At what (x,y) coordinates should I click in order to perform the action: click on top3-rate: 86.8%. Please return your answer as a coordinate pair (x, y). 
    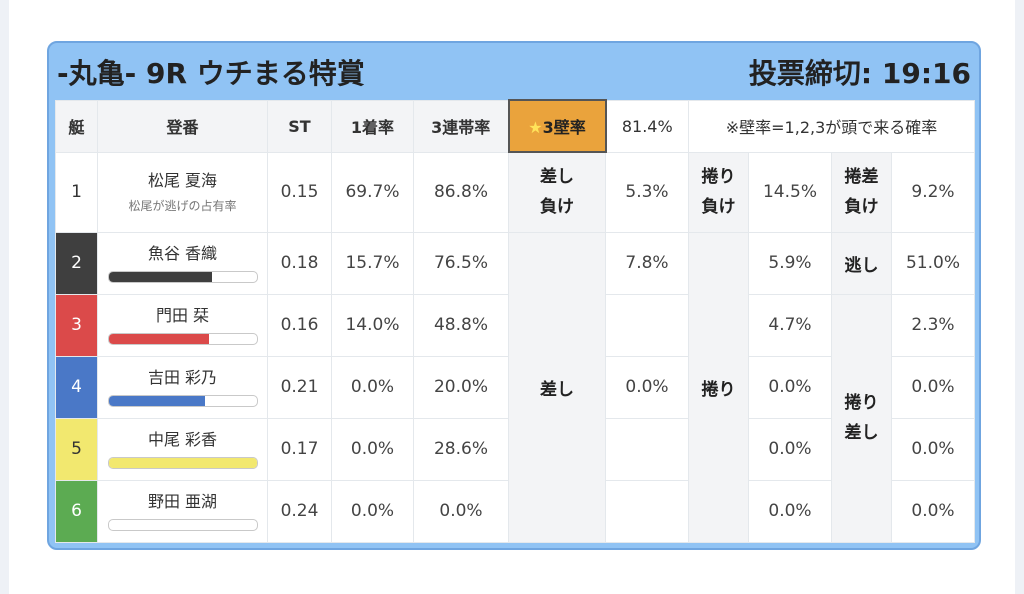
    Looking at the image, I should click on (461, 192).